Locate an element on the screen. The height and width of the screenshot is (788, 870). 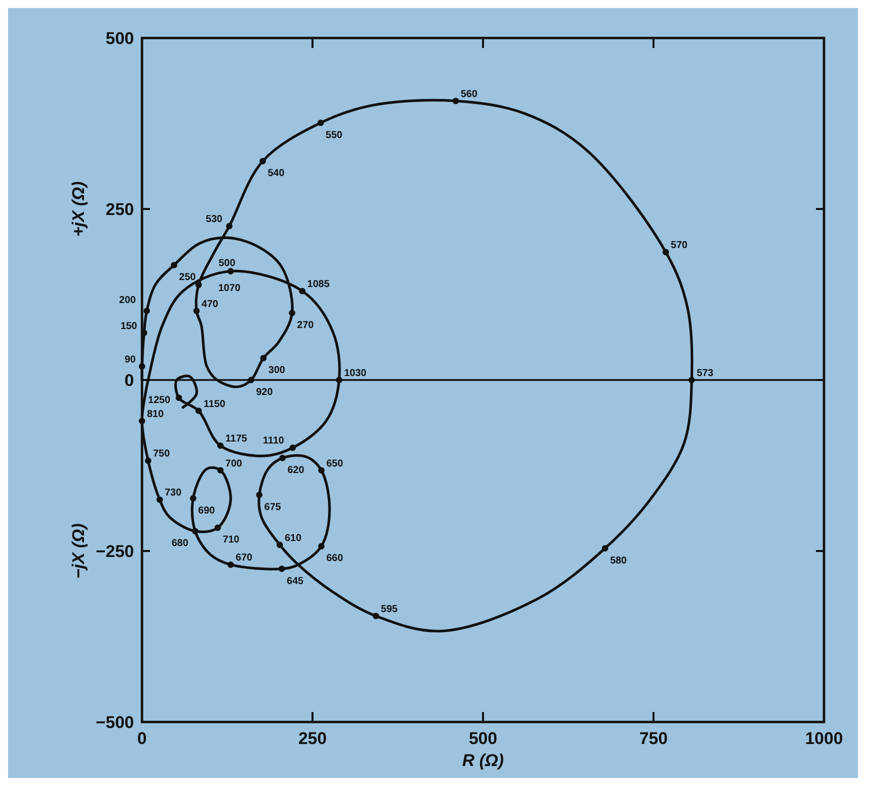
annotation: 810 is located at coordinates (155, 414).